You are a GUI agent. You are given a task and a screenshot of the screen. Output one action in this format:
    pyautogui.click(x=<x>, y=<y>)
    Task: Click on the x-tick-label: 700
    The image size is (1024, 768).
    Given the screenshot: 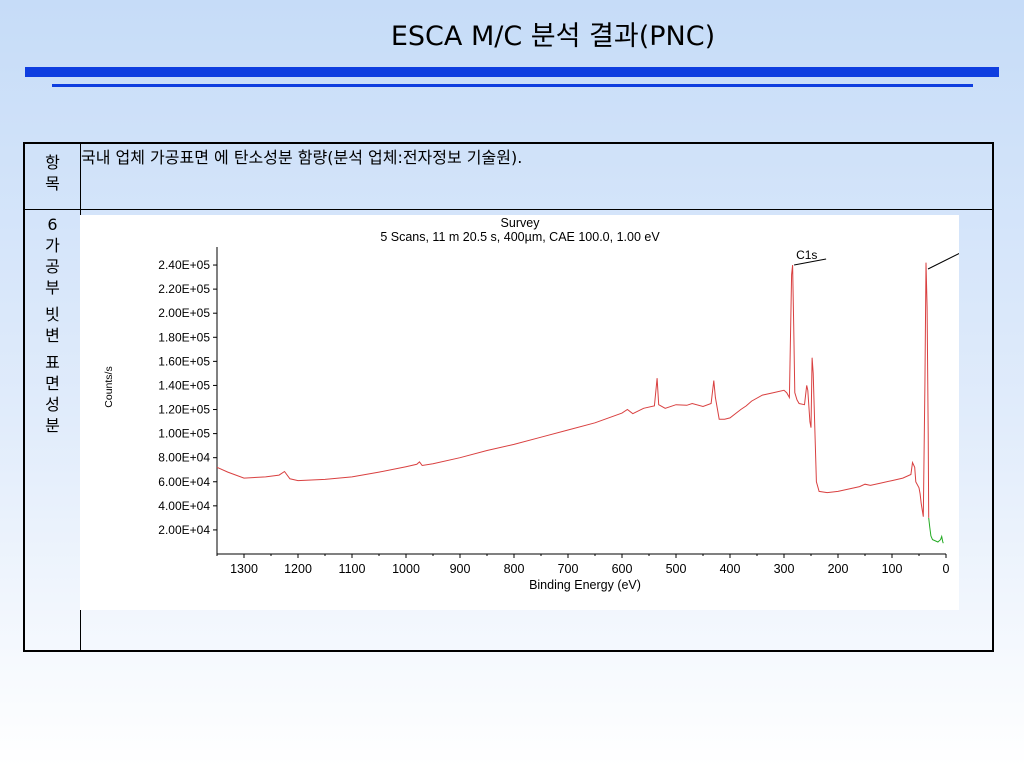 What is the action you would take?
    pyautogui.click(x=568, y=569)
    